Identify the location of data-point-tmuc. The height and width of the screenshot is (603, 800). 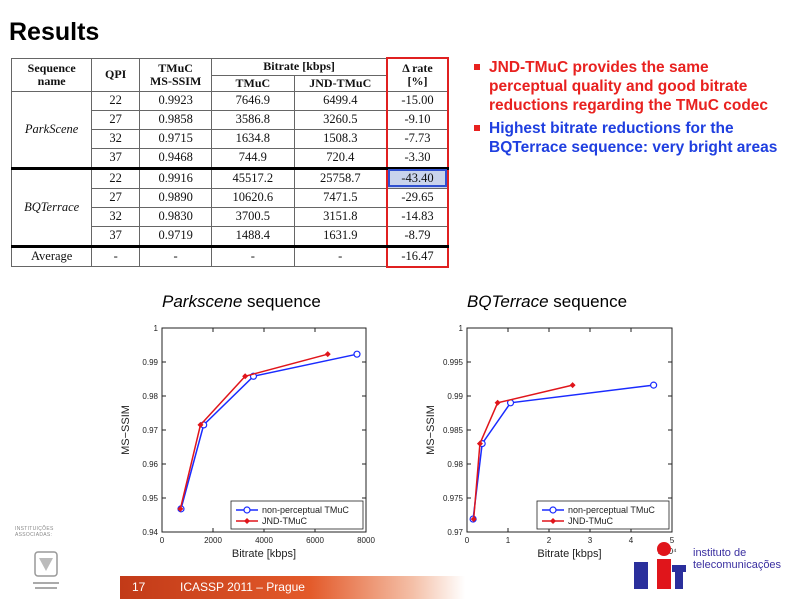
(357, 354).